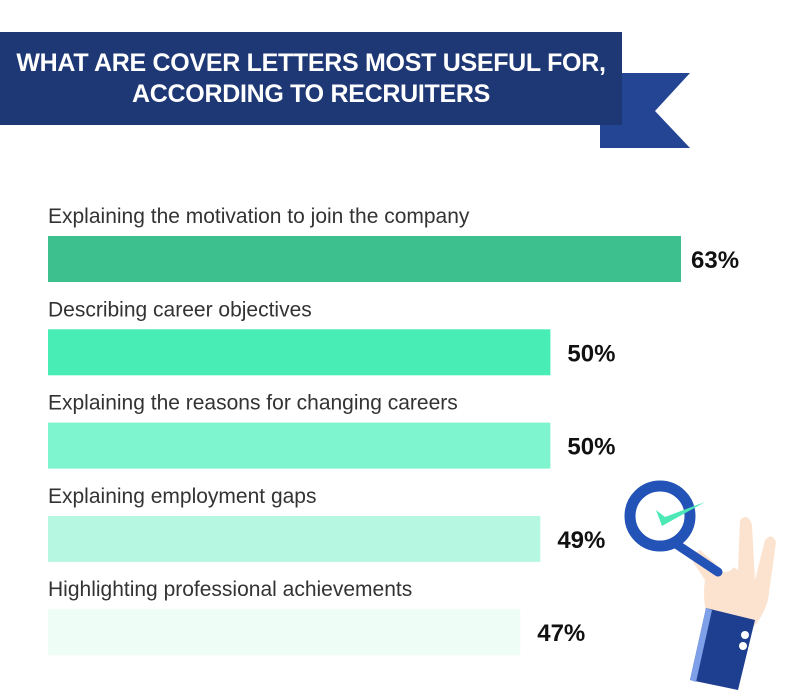 The image size is (800, 692). Describe the element at coordinates (581, 540) in the screenshot. I see `value-label: 49%` at that location.